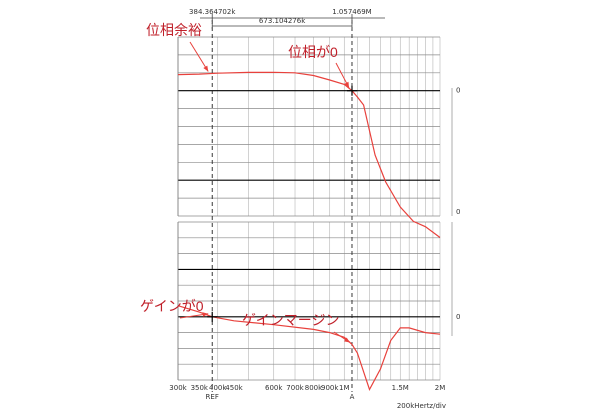 Image resolution: width=600 pixels, height=410 pixels. What do you see at coordinates (295, 388) in the screenshot?
I see `x-tick-label: 700k` at bounding box center [295, 388].